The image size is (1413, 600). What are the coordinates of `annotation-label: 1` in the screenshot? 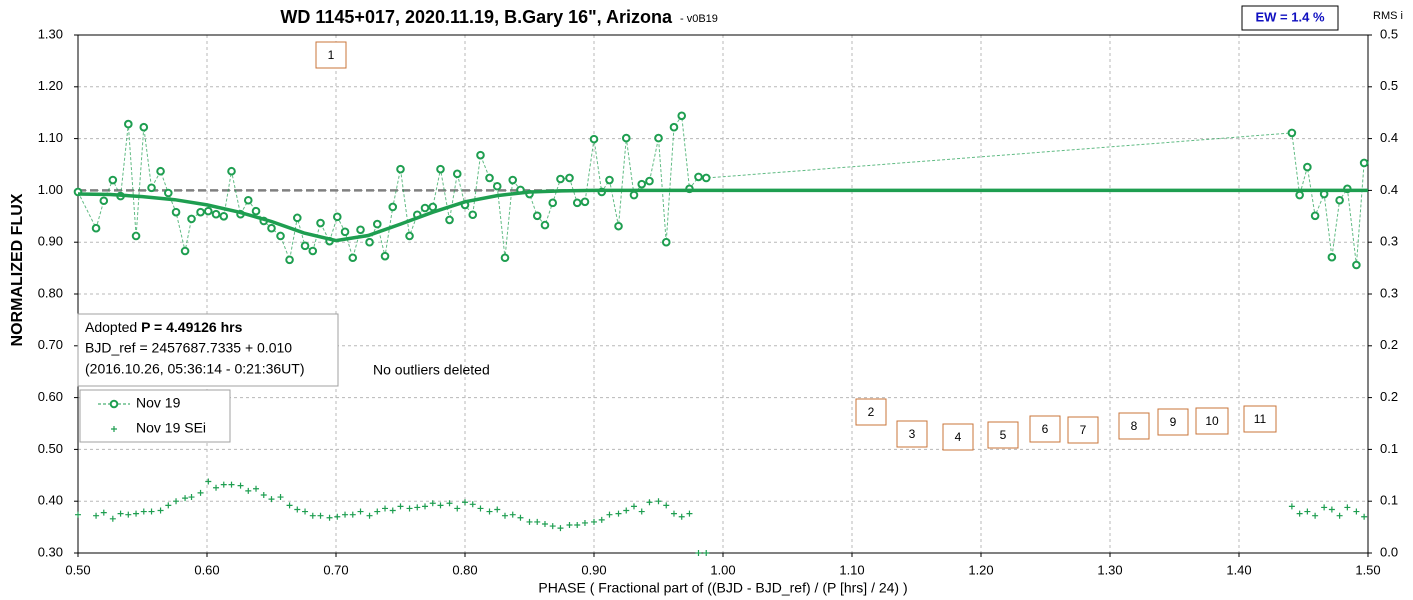 It's located at (331, 55).